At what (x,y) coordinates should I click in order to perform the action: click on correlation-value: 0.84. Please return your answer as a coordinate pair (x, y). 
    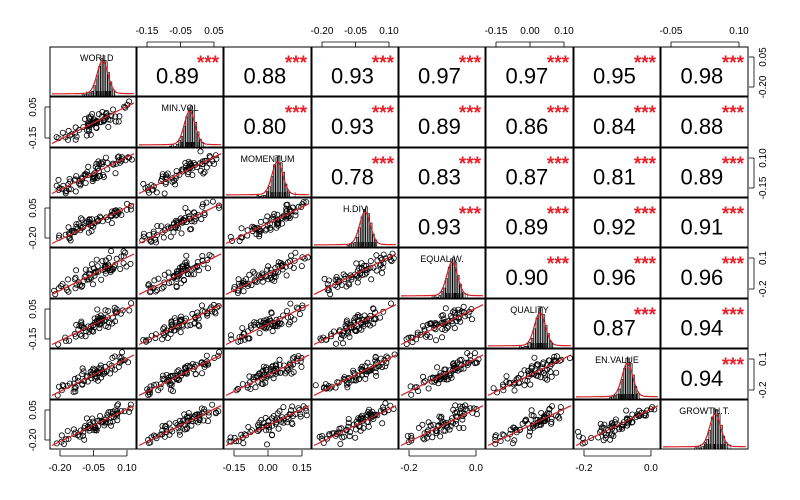
    Looking at the image, I should click on (614, 126).